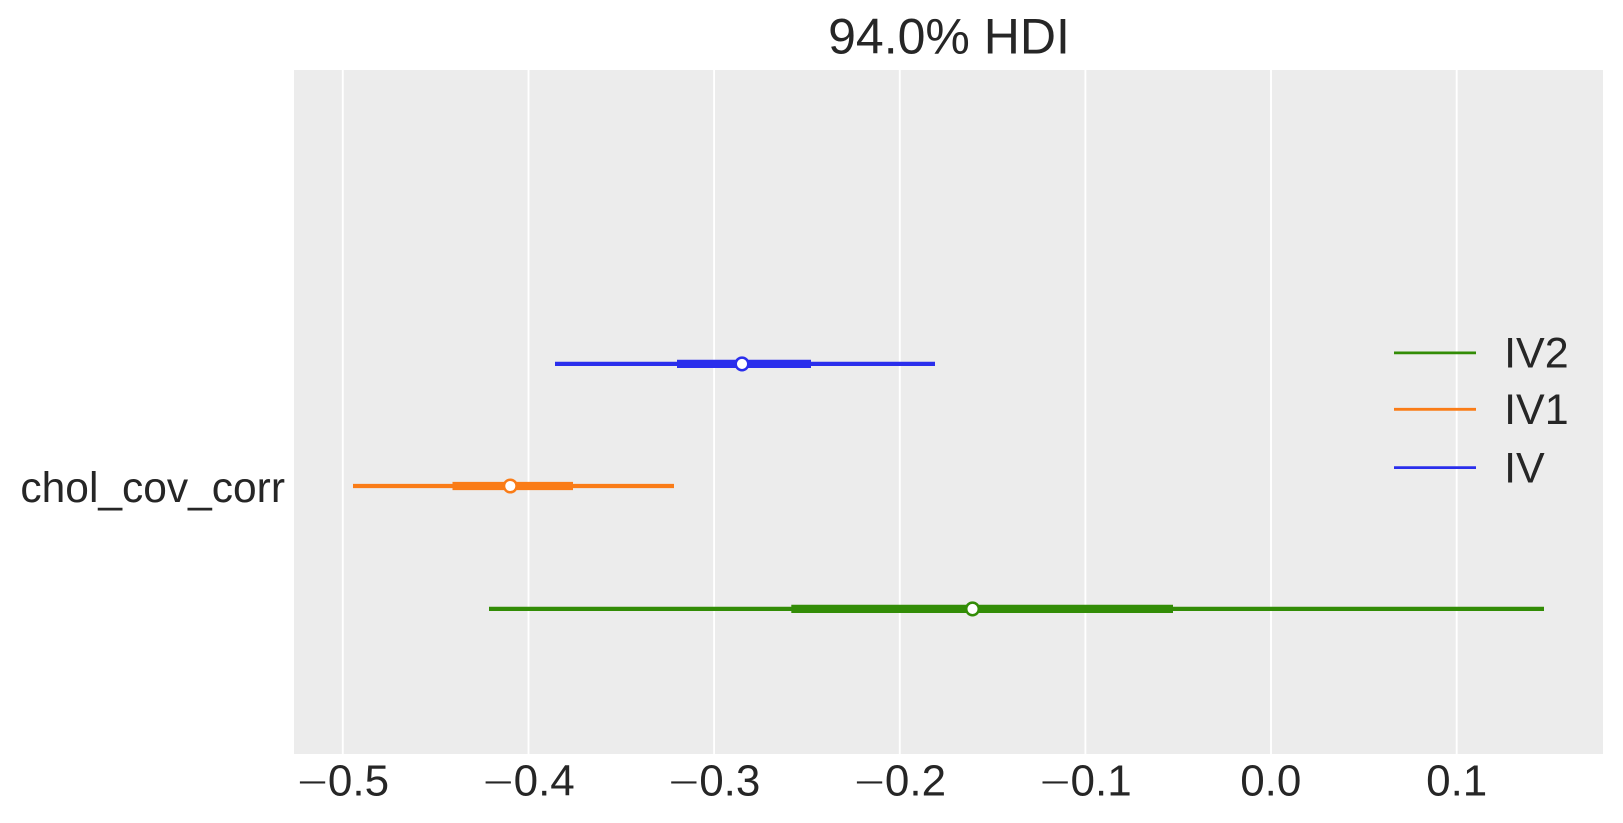  Describe the element at coordinates (1524, 468) in the screenshot. I see `svg-text: IV` at that location.